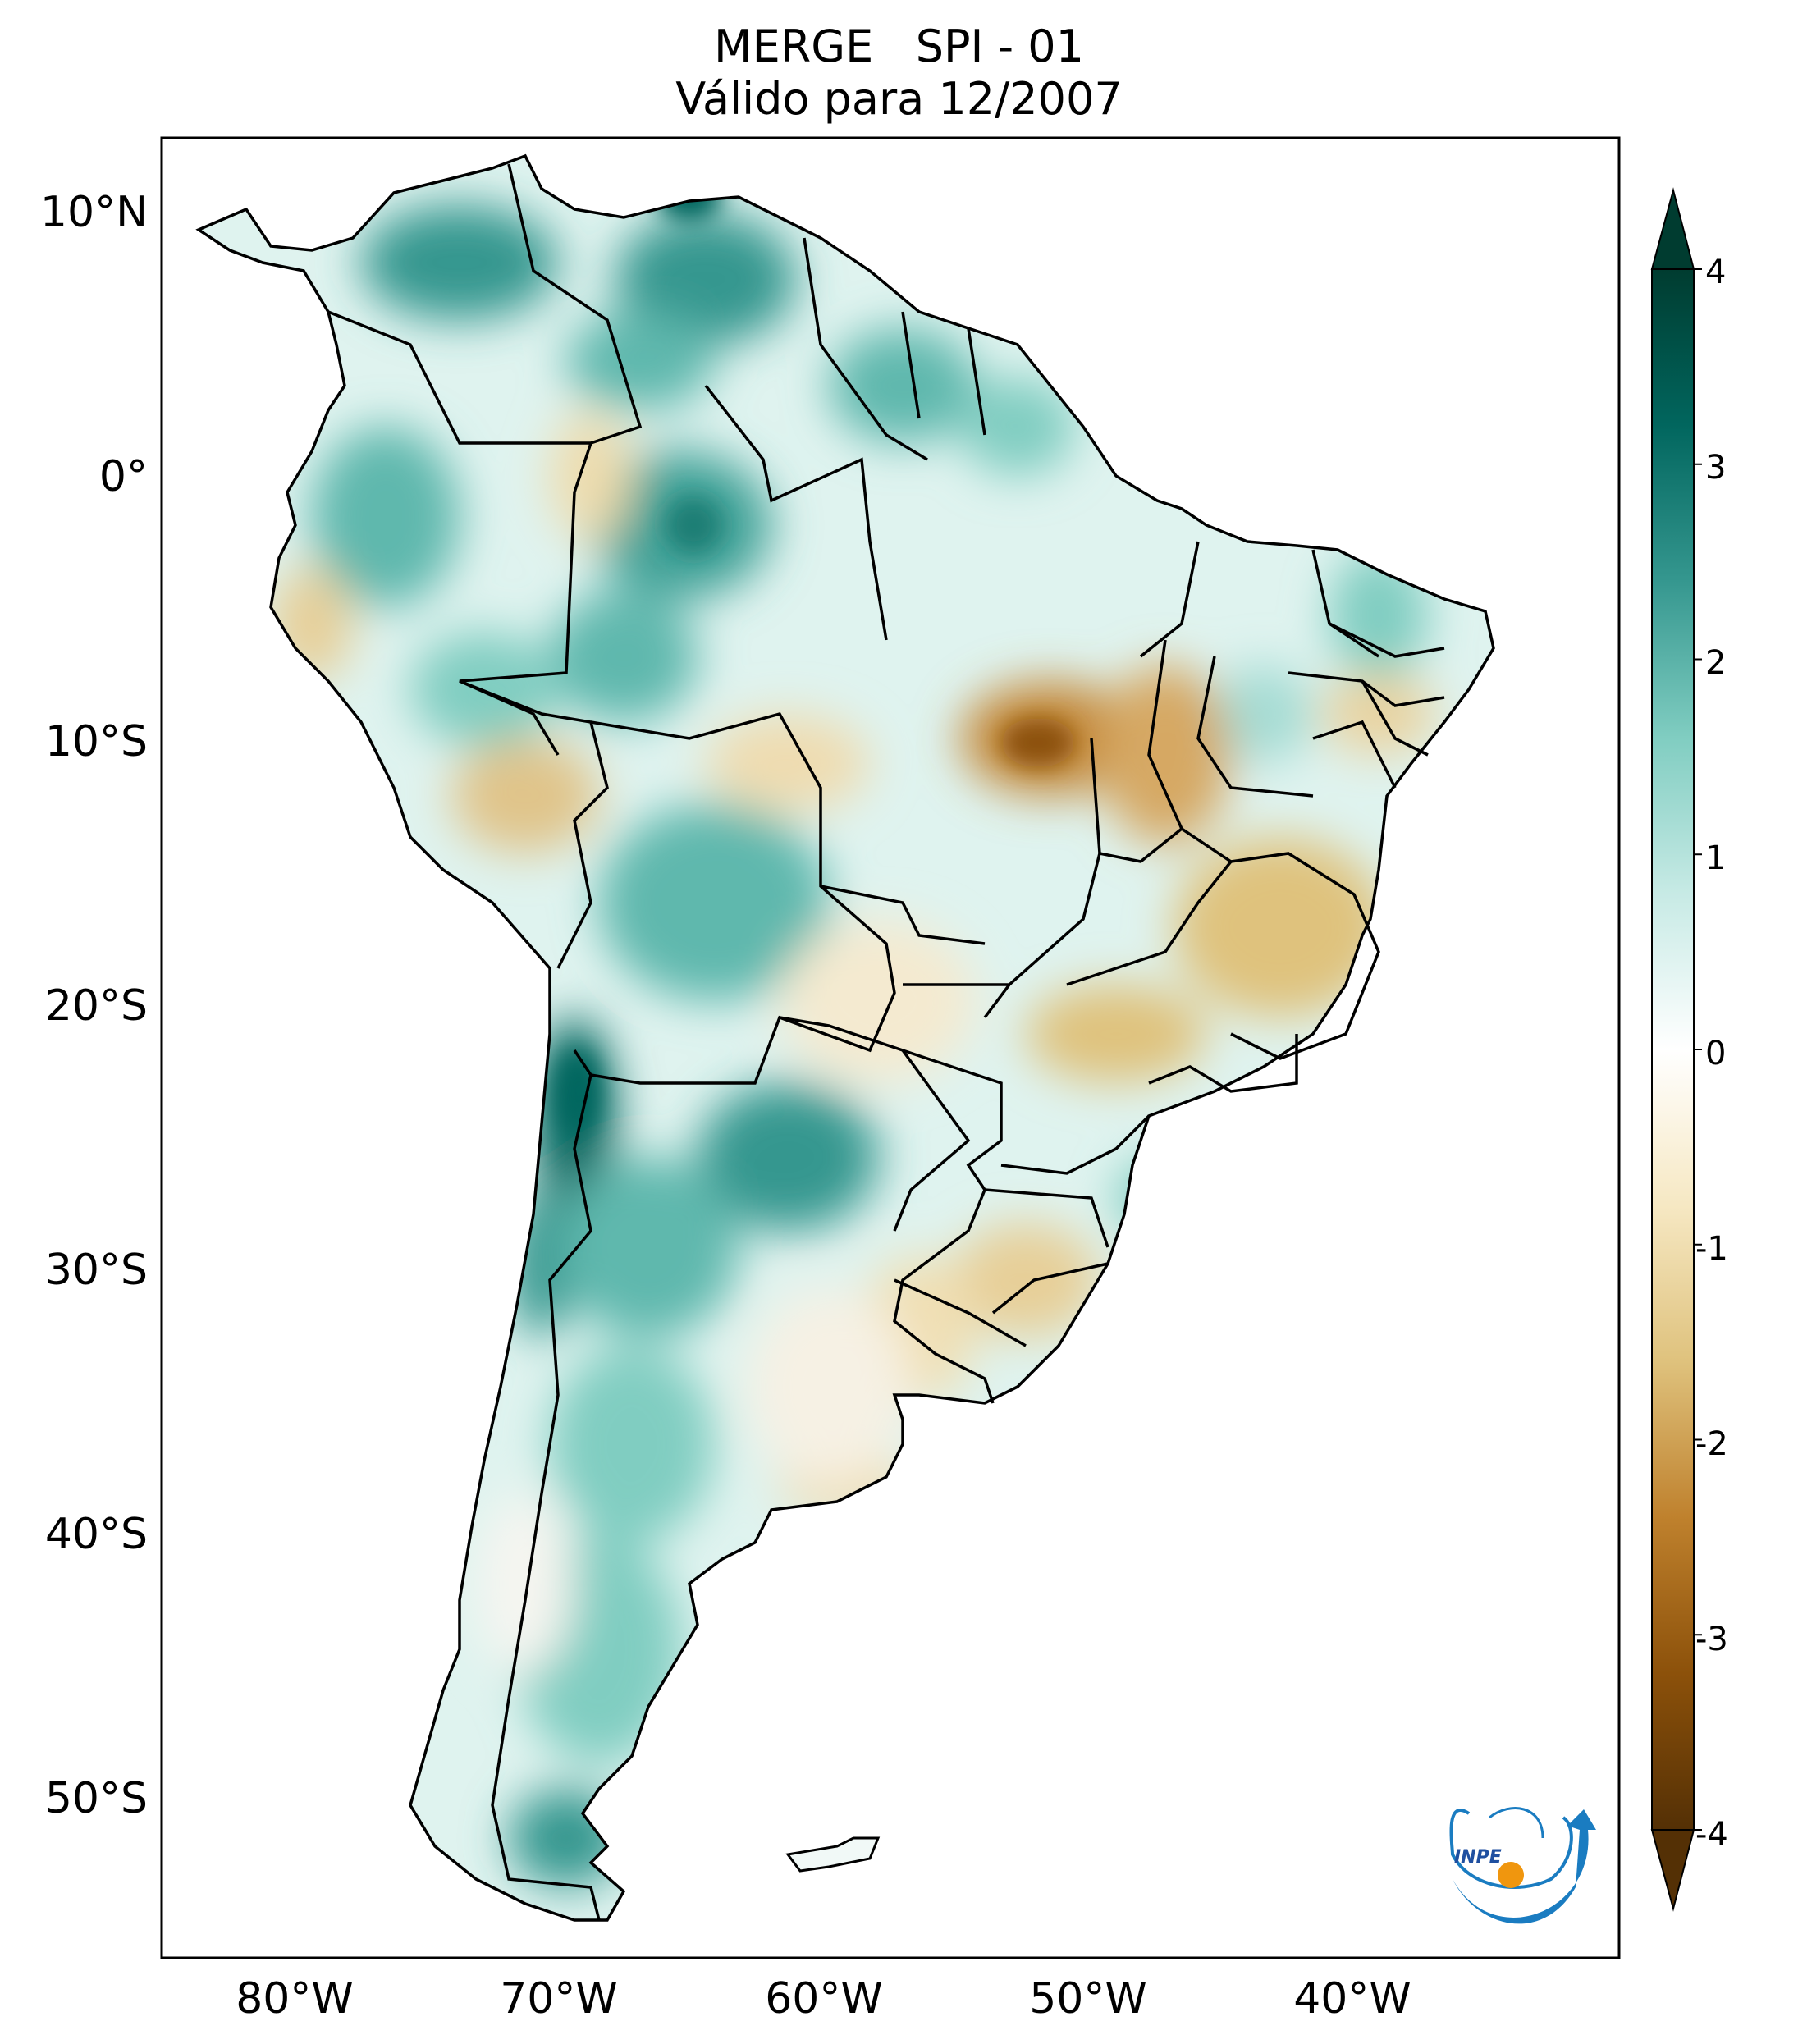  What do you see at coordinates (295, 1999) in the screenshot?
I see `lon-tick-80W: 80°W` at bounding box center [295, 1999].